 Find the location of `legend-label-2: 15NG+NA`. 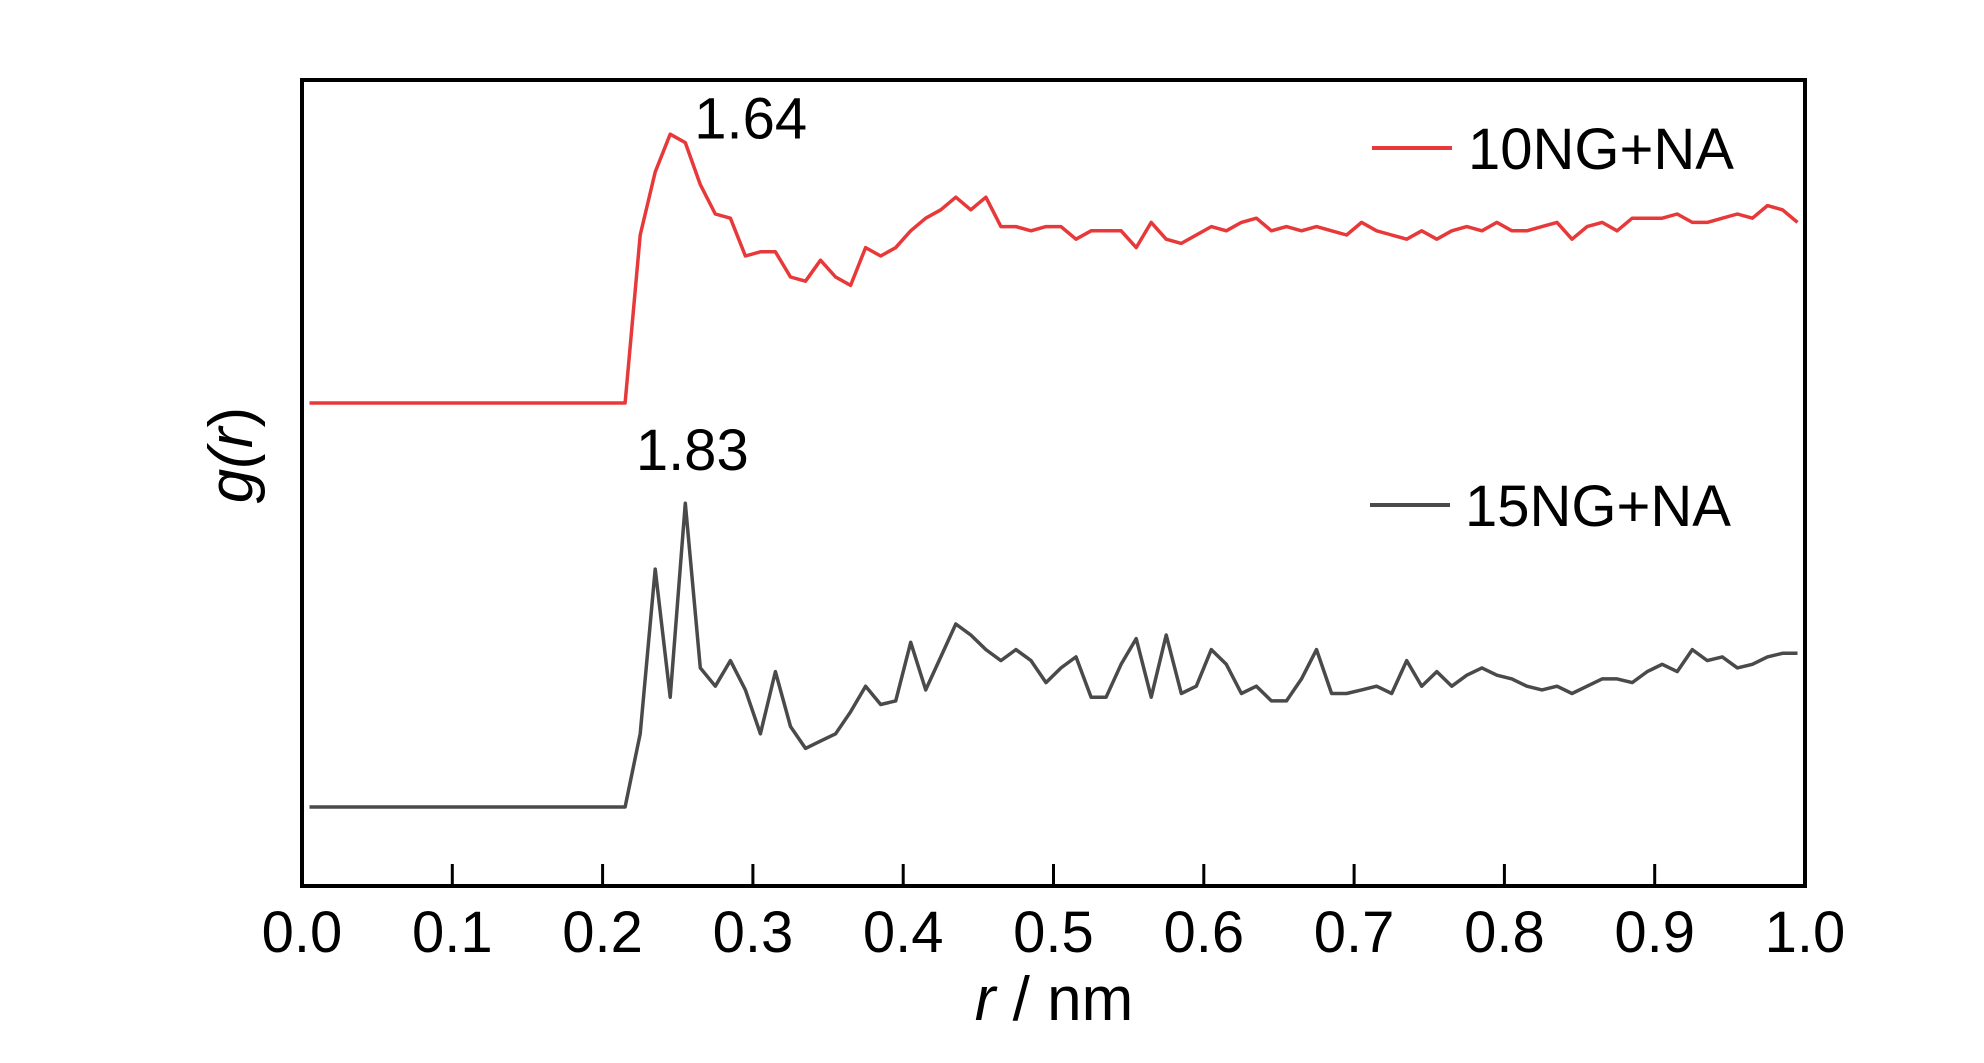

legend-label-2: 15NG+NA is located at coordinates (1598, 506).